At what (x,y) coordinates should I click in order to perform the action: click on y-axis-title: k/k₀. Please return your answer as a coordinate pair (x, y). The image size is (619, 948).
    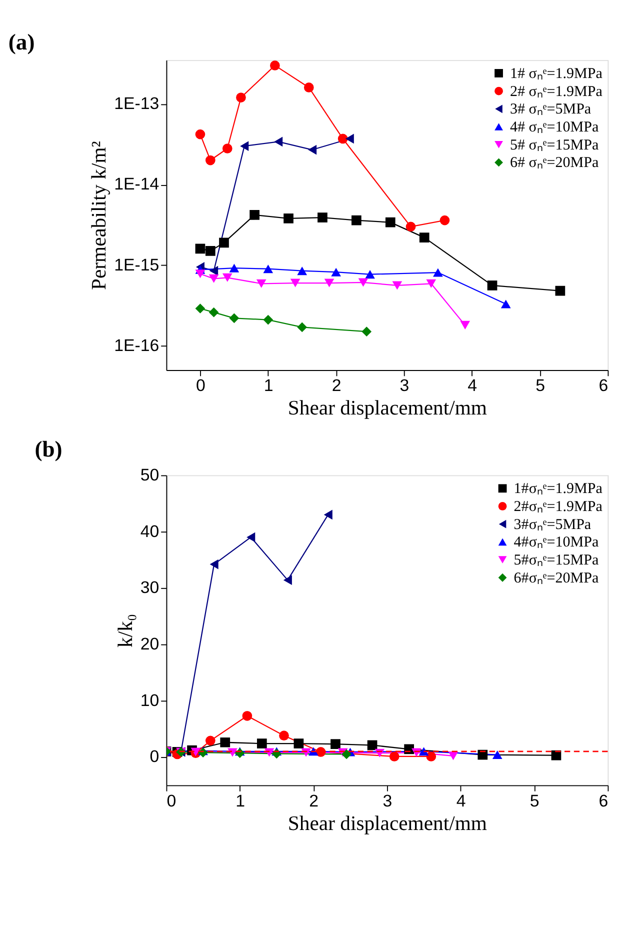
    Looking at the image, I should click on (125, 631).